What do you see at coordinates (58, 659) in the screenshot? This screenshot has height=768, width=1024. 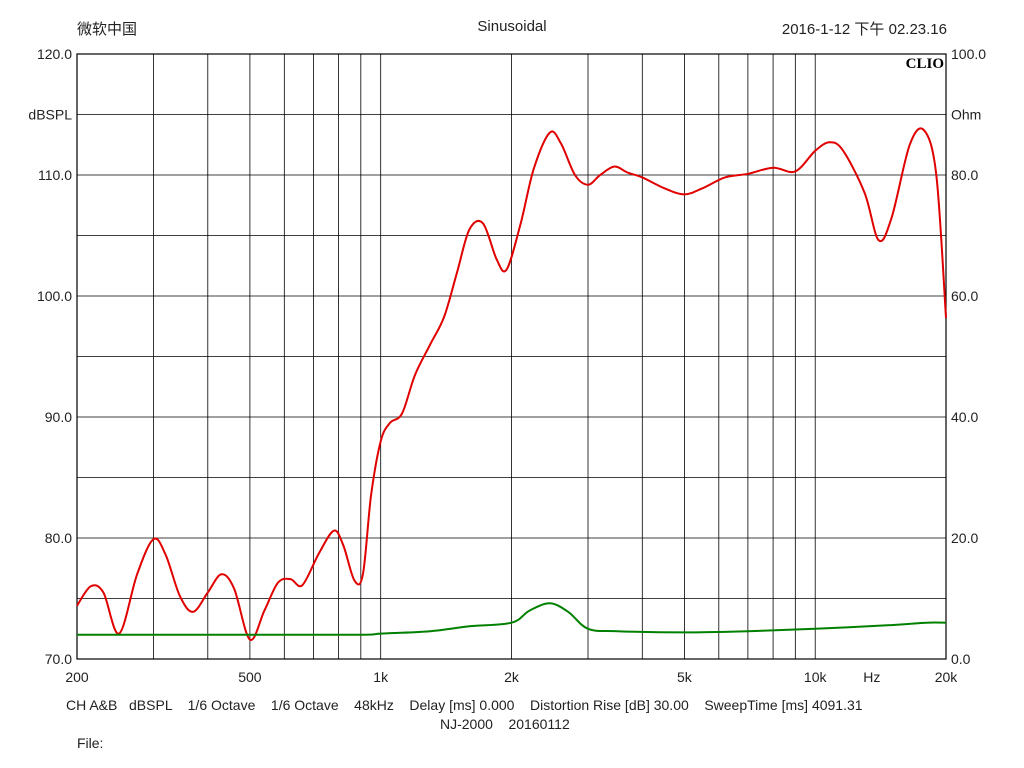 I see `left-tick-label: 70.0` at bounding box center [58, 659].